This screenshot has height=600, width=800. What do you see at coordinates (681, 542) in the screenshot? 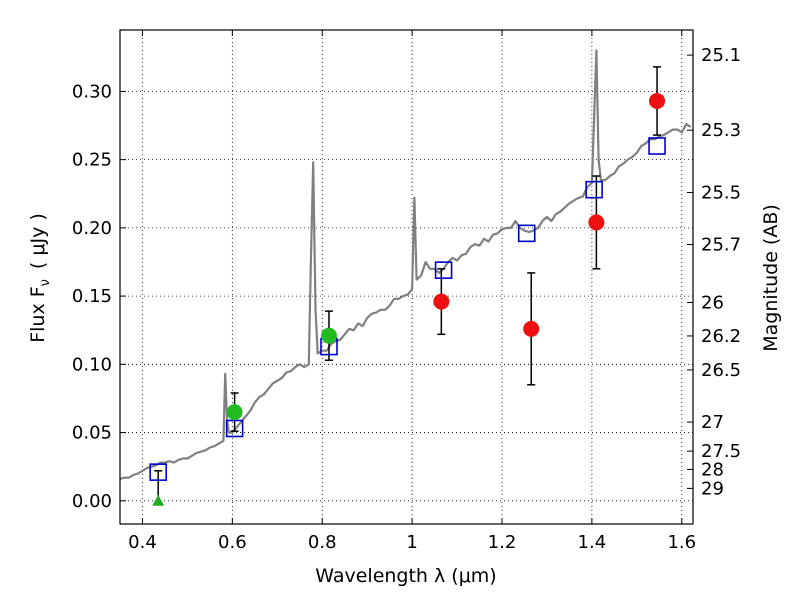
I see `x-tick-label: 1.6` at bounding box center [681, 542].